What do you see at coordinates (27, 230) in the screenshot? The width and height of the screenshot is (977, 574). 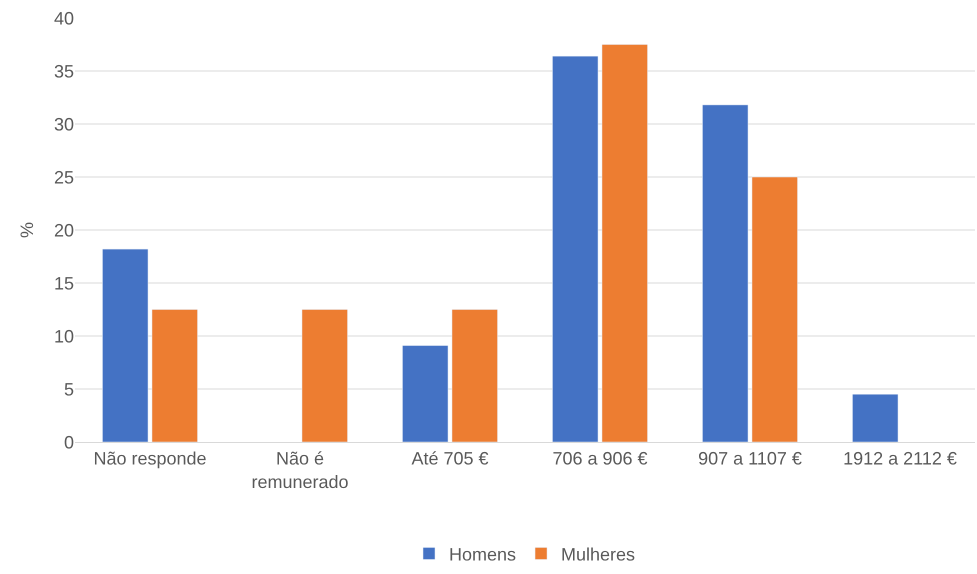 I see `y-axis-title: %` at bounding box center [27, 230].